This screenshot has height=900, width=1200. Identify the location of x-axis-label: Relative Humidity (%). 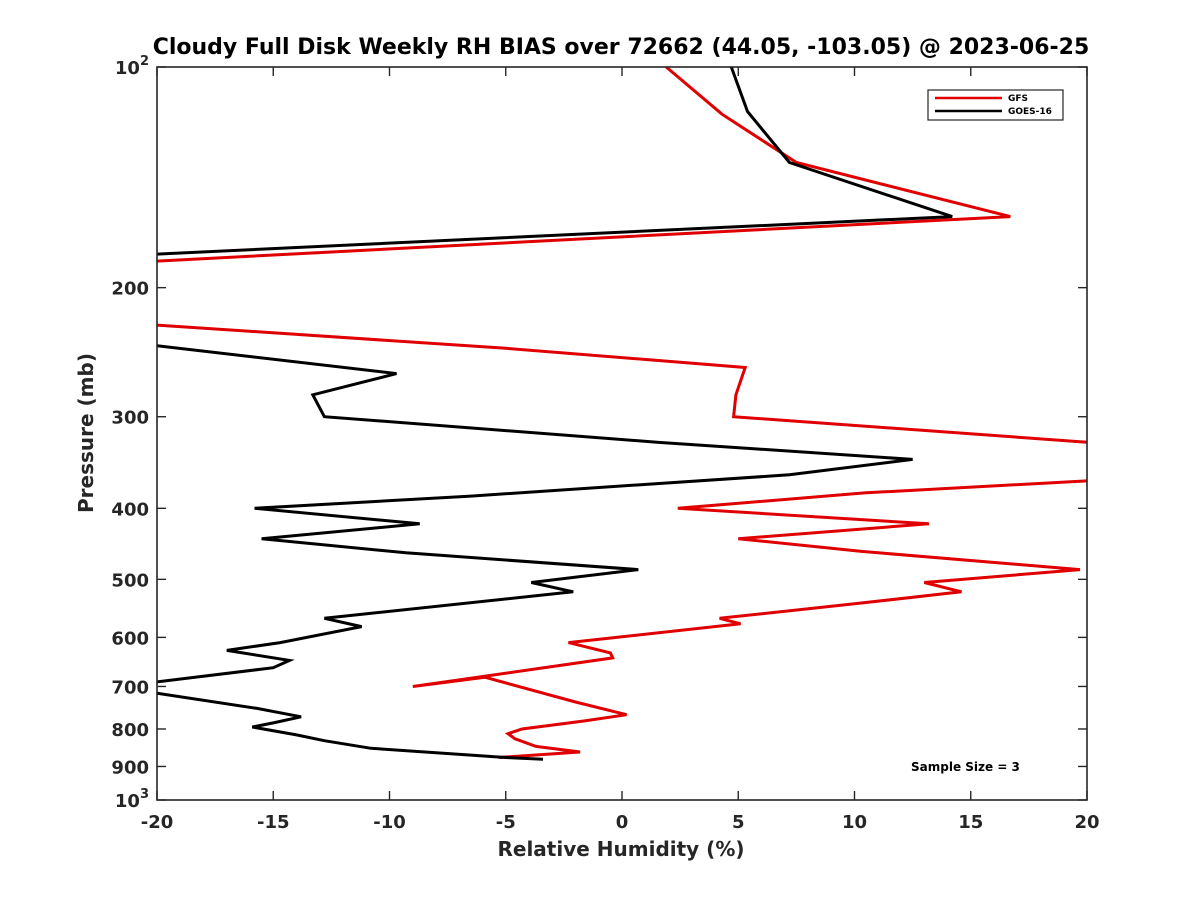
(620, 849).